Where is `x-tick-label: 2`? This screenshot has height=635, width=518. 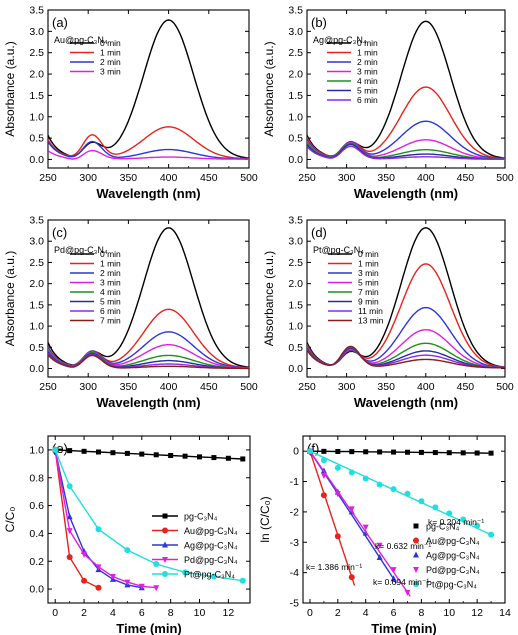
x-tick-label: 2 is located at coordinates (338, 613).